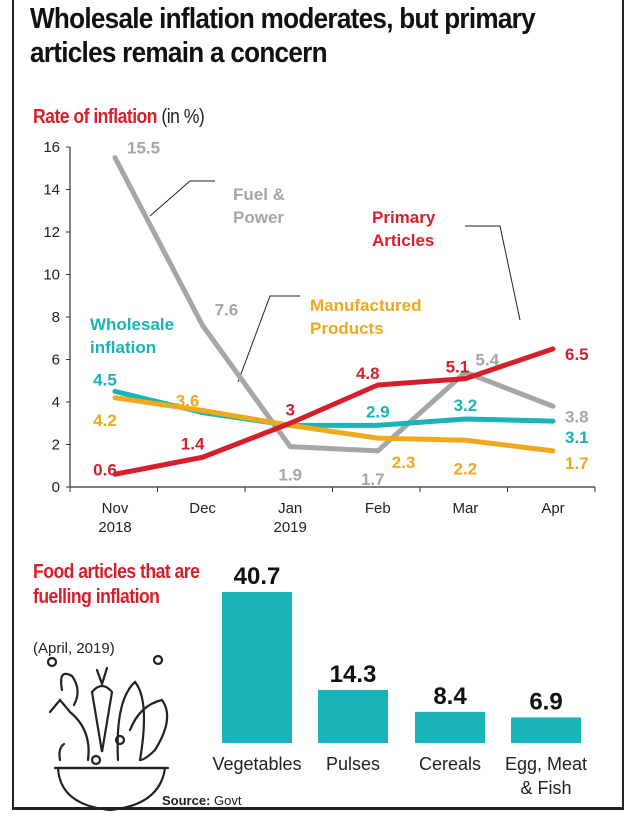  I want to click on bar-value-label: 6.9, so click(545, 701).